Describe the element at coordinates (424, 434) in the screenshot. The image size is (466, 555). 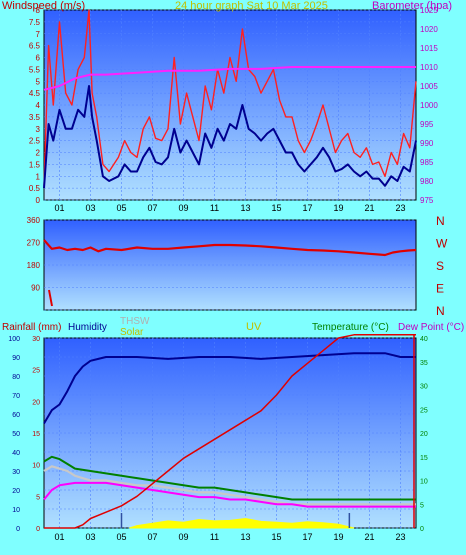
I see `temperature-ytick: 20` at that location.